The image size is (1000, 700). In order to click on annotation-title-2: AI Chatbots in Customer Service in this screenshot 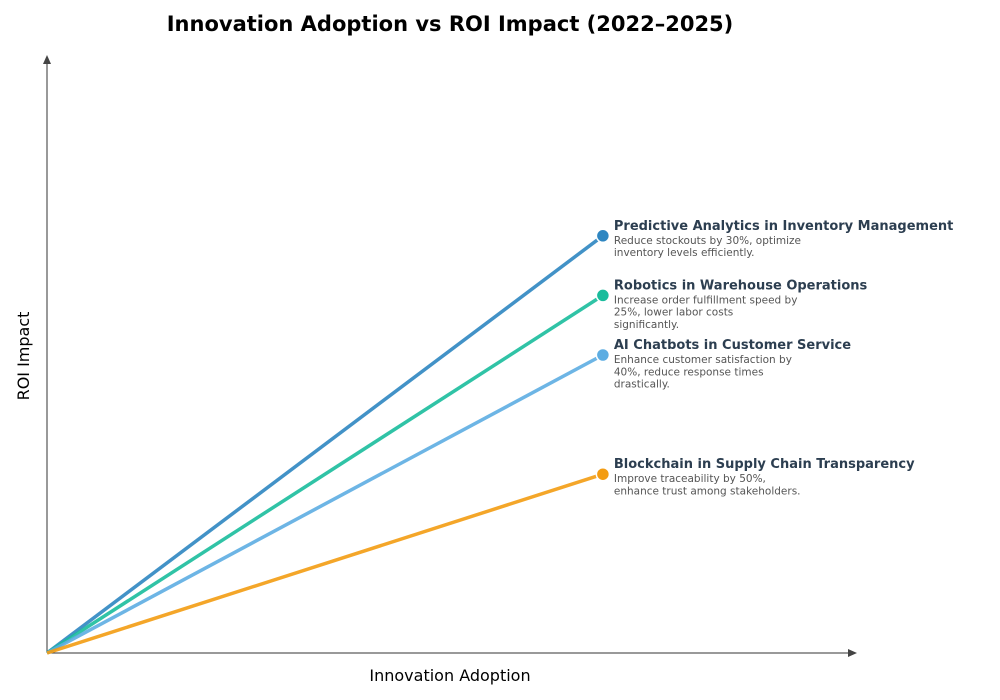, I will do `click(732, 345)`.